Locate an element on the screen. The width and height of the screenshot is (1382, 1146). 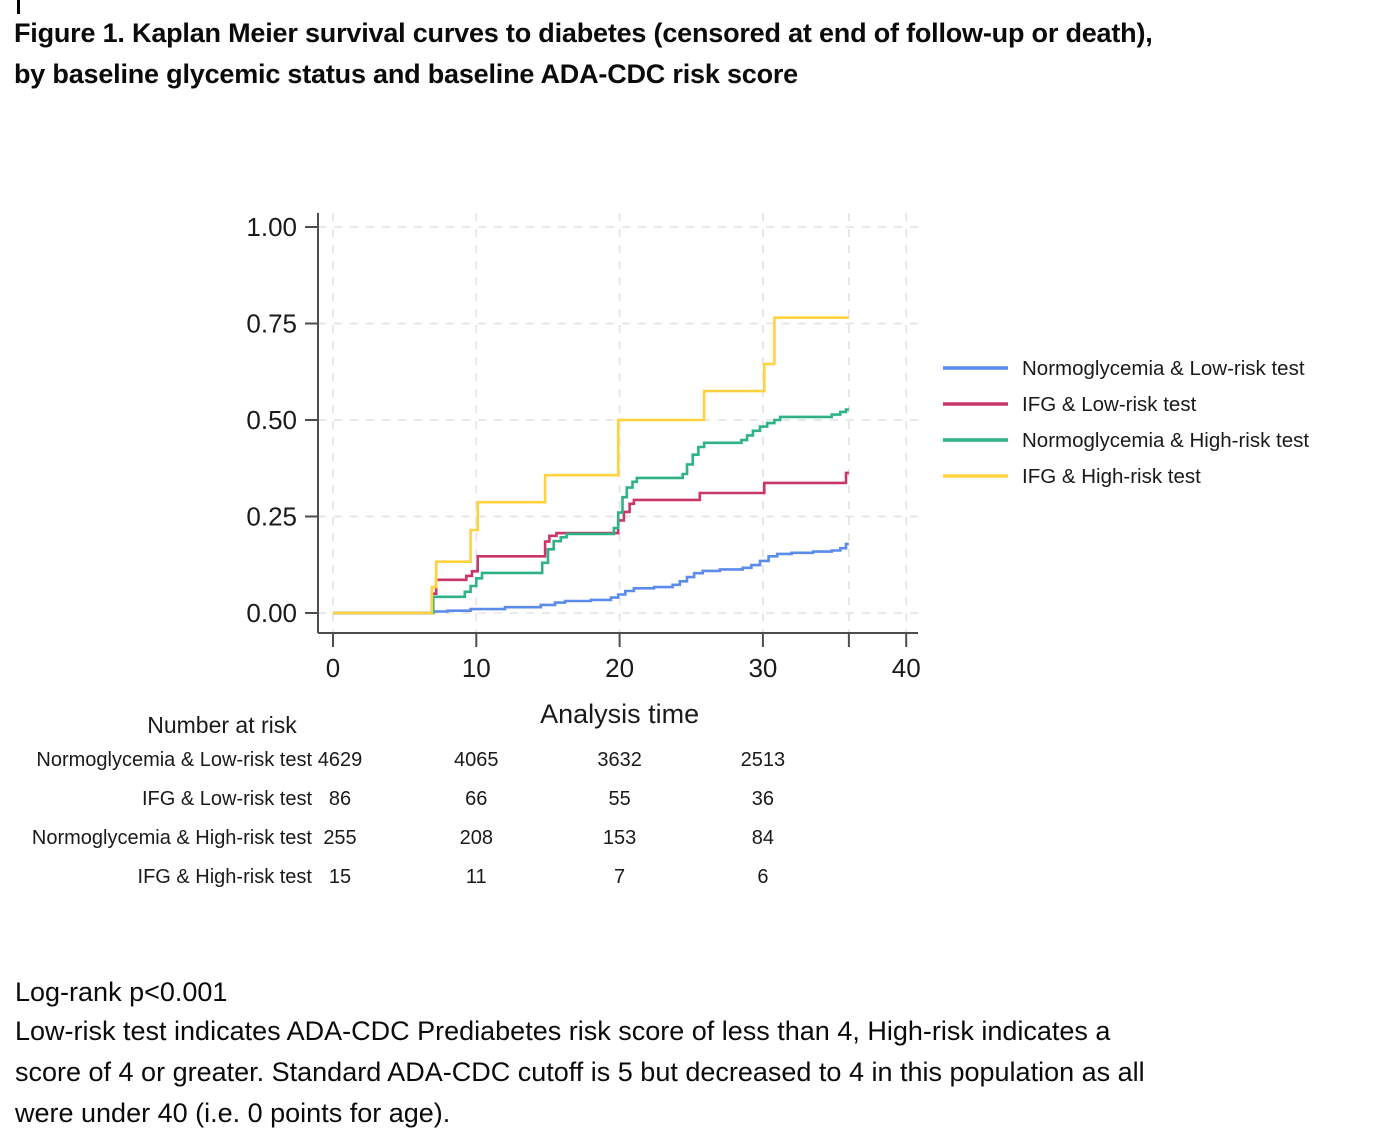
risk-row-label: IFG & High-risk test is located at coordinates (225, 877).